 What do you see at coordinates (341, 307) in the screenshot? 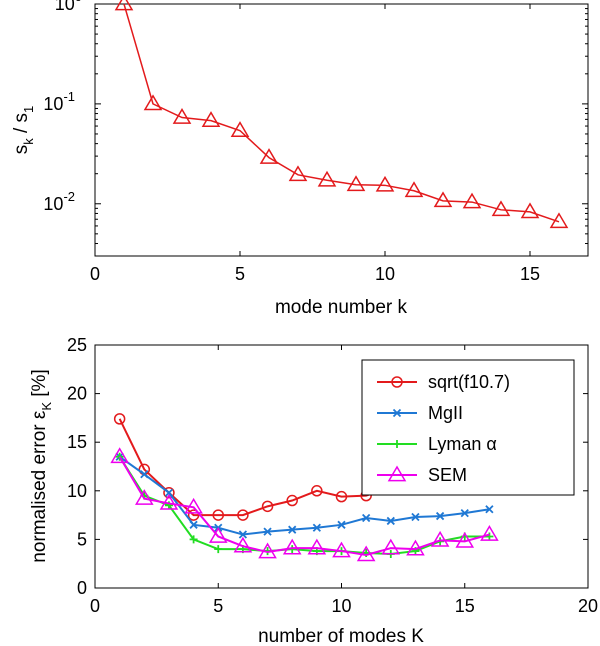
I see `x-axis-label: mode number k` at bounding box center [341, 307].